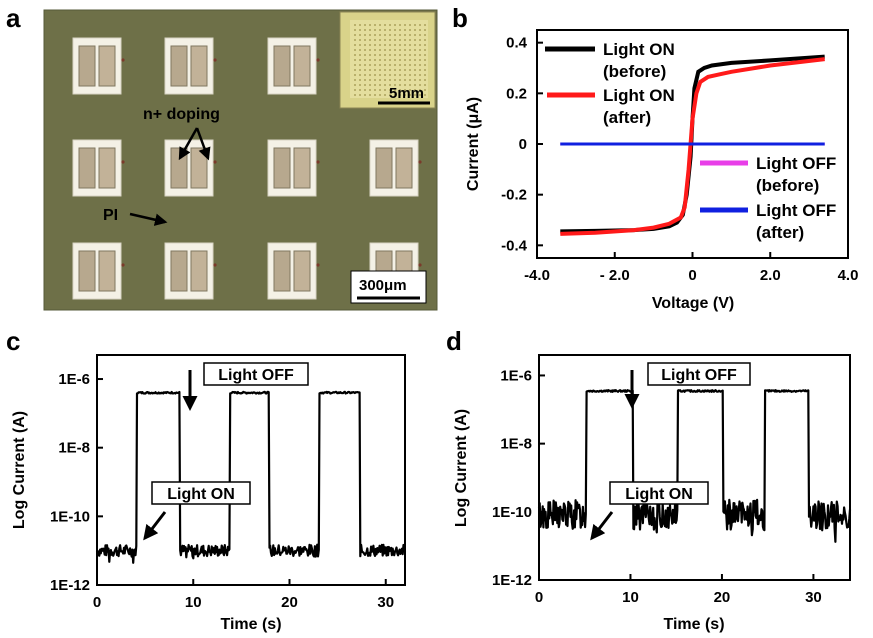 The height and width of the screenshot is (638, 873). What do you see at coordinates (461, 468) in the screenshot?
I see `d-ylabel: Log Current (A)` at bounding box center [461, 468].